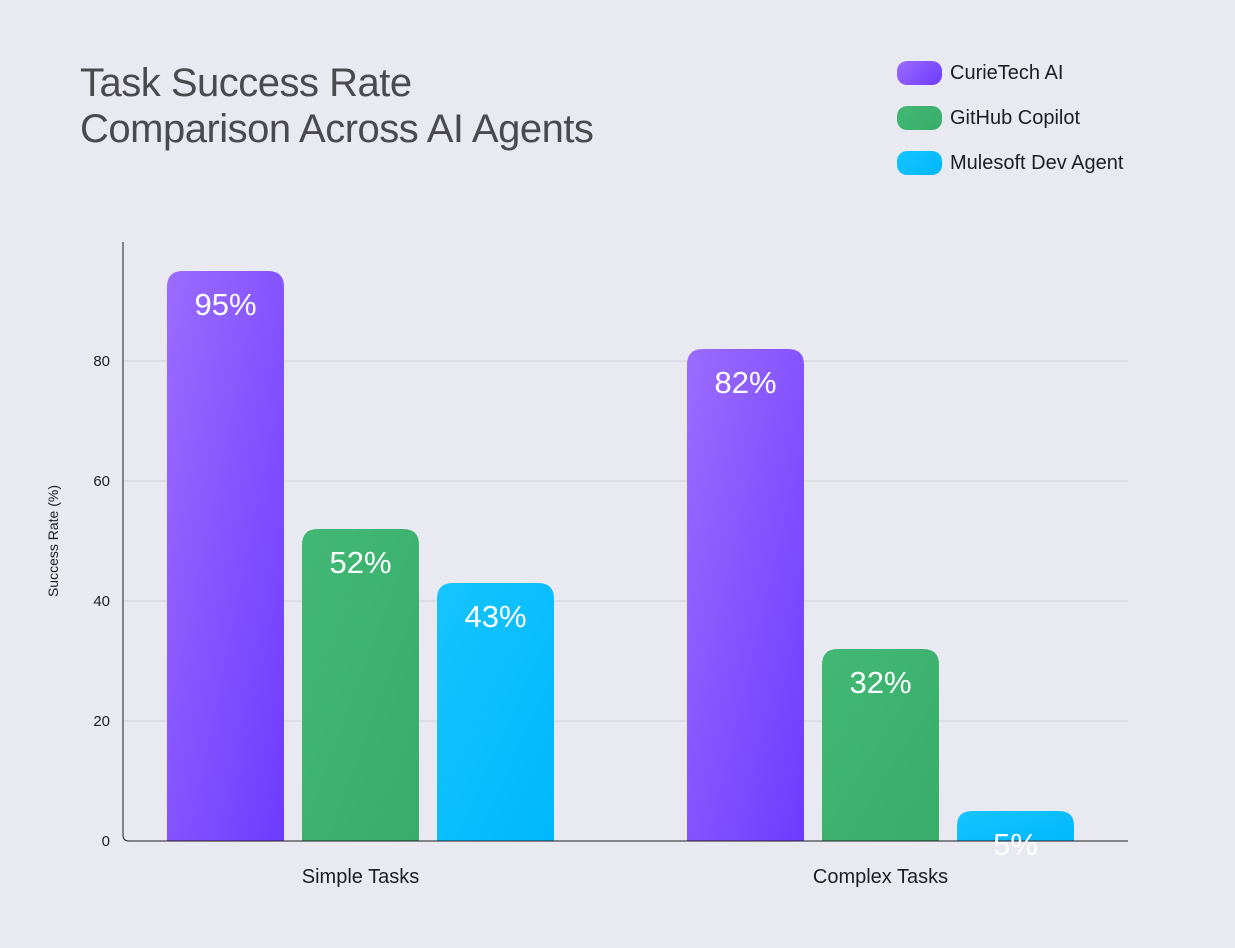 This screenshot has width=1235, height=948. Describe the element at coordinates (126, 838) in the screenshot. I see `axis-corner` at that location.